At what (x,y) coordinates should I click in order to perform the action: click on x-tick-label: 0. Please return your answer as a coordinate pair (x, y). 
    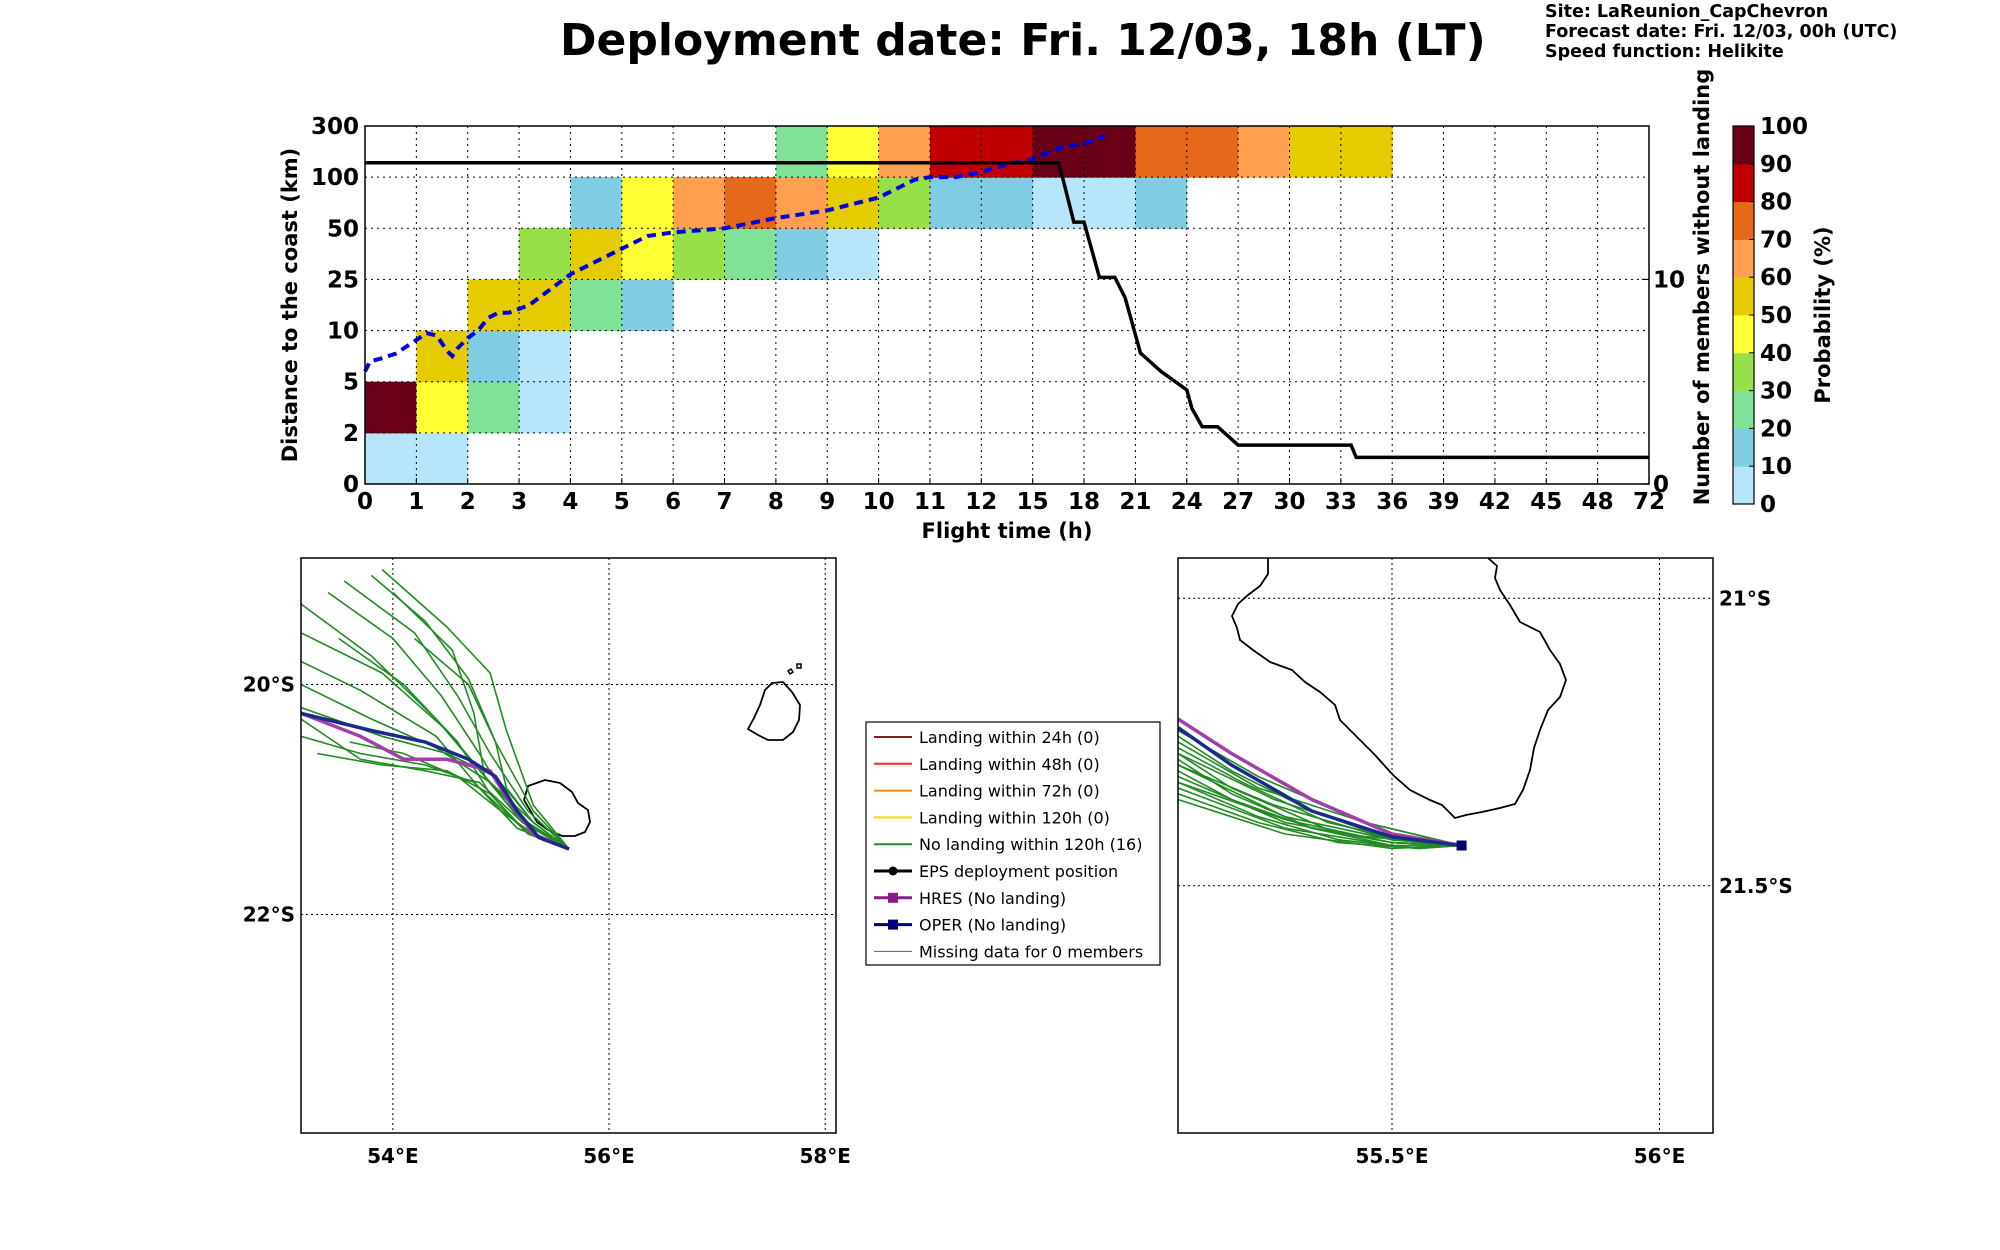
    Looking at the image, I should click on (365, 502).